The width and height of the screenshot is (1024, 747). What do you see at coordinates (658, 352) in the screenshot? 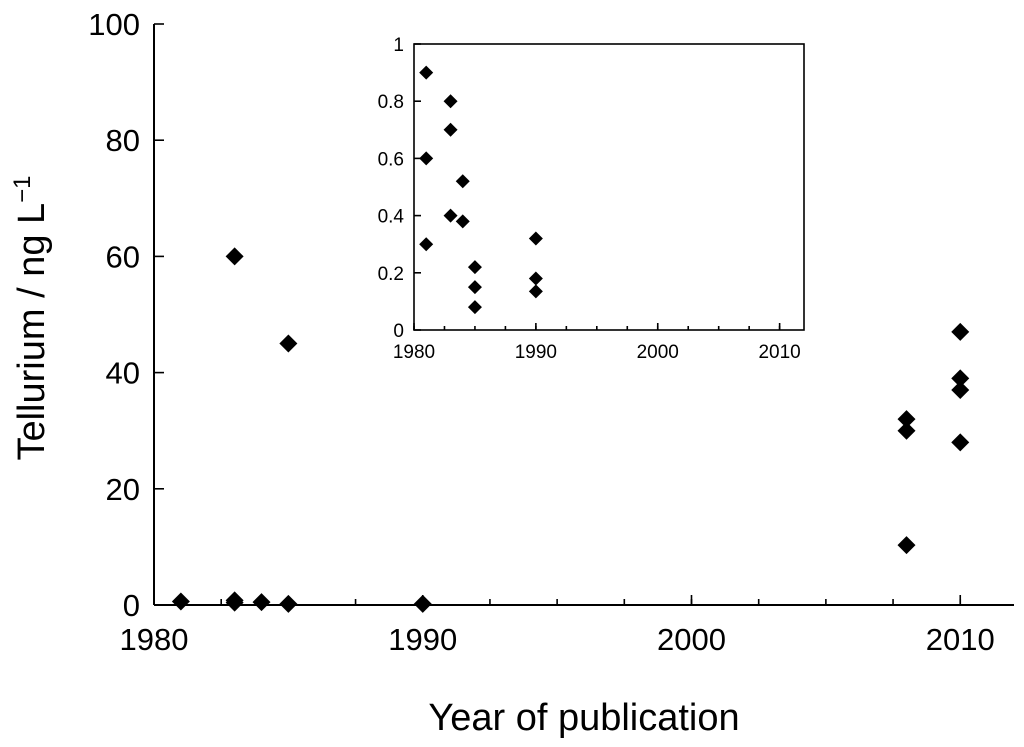
I see `inset-x-tick-label: 2000` at bounding box center [658, 352].